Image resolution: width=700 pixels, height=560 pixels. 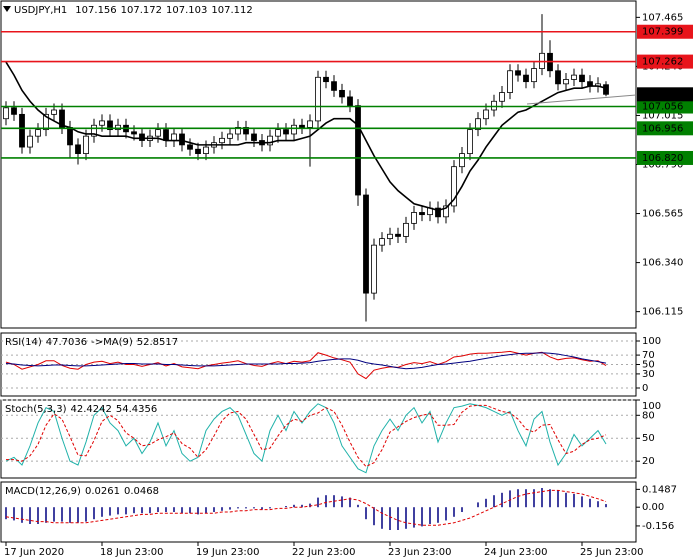 What do you see at coordinates (306, 507) in the screenshot?
I see `signal-line` at bounding box center [306, 507].